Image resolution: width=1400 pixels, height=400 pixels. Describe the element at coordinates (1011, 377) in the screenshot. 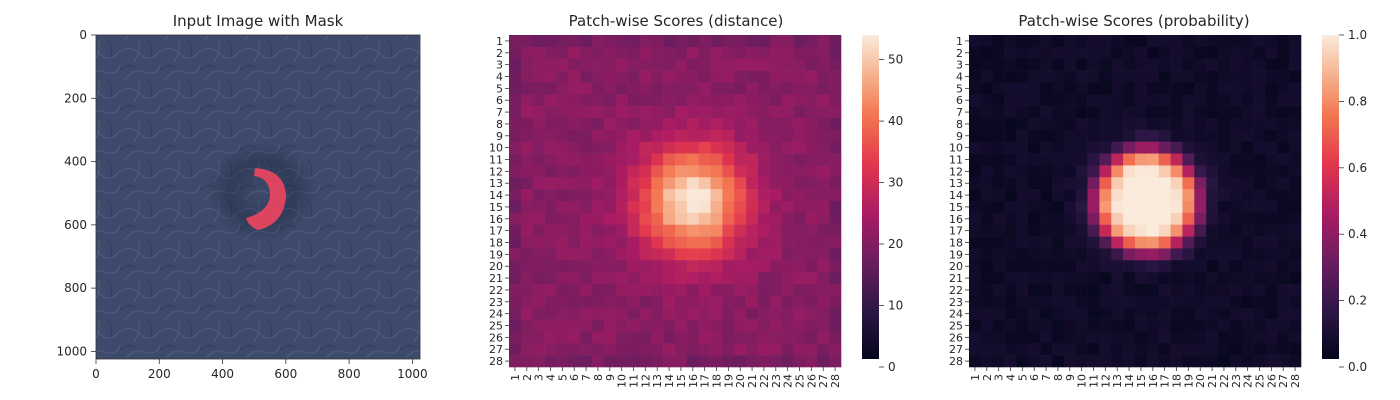

I see `heatmap-x-tick-label: 4` at that location.